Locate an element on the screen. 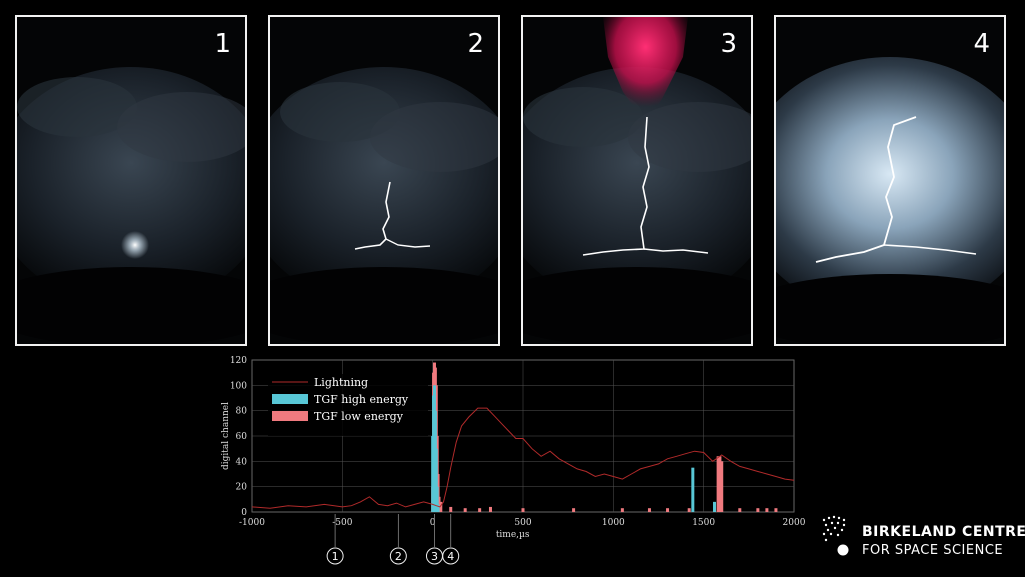  y-tick-label: 40 is located at coordinates (242, 462).